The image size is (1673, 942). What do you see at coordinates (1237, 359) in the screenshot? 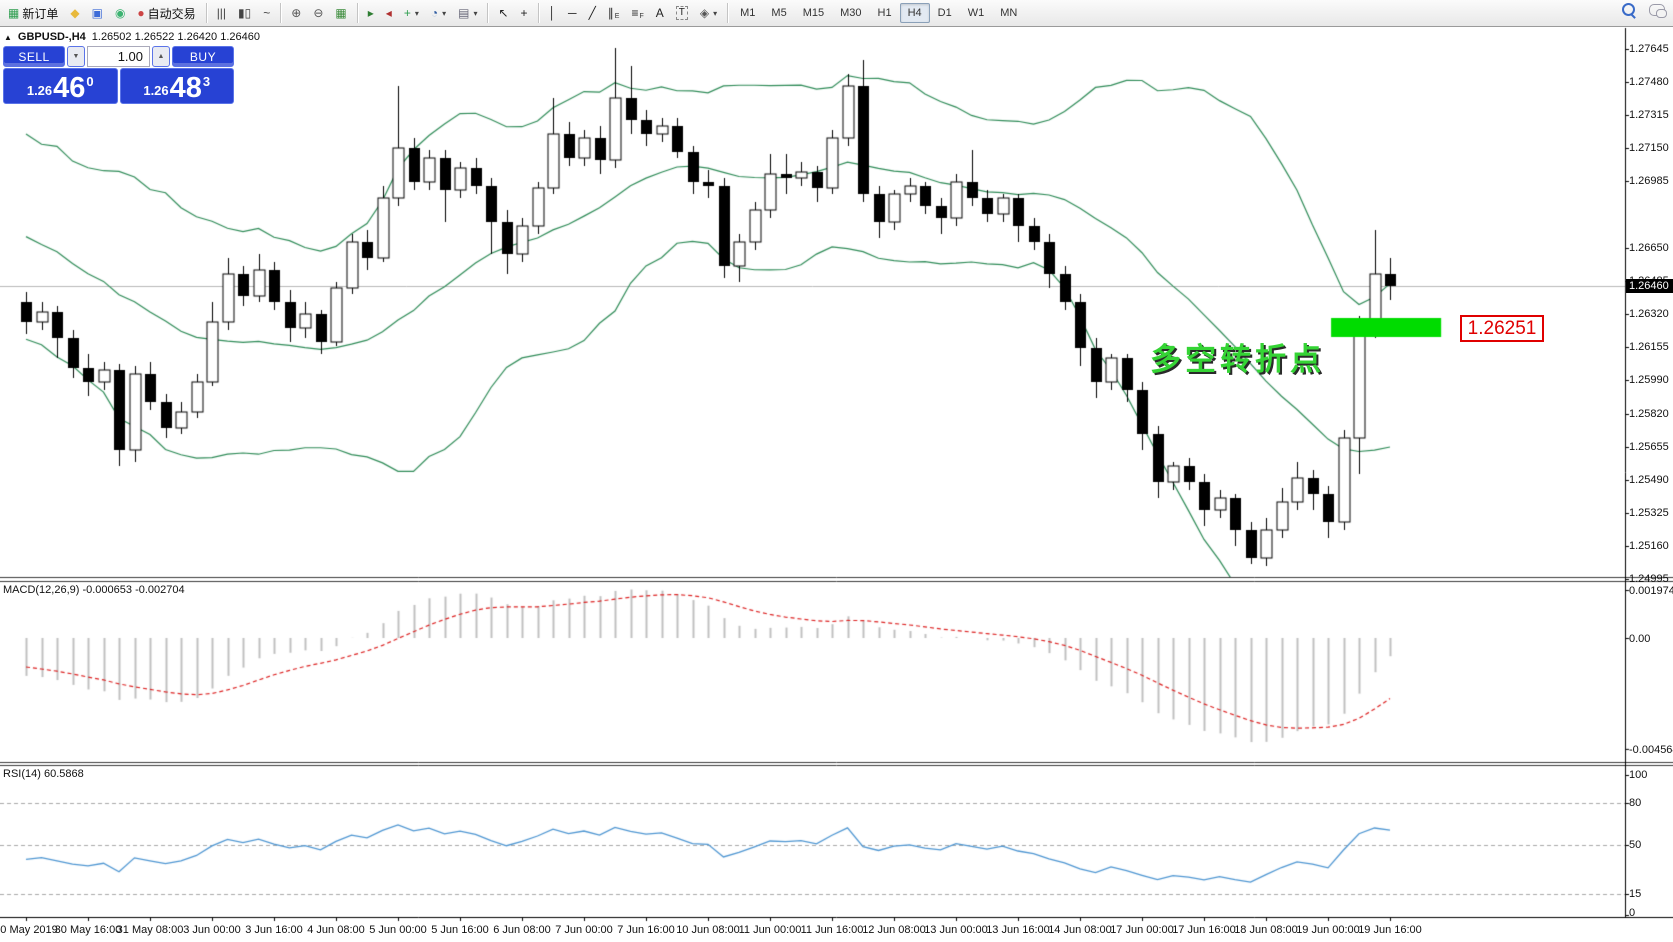
I see `chart-annotation-text: 多空转折点` at bounding box center [1237, 359].